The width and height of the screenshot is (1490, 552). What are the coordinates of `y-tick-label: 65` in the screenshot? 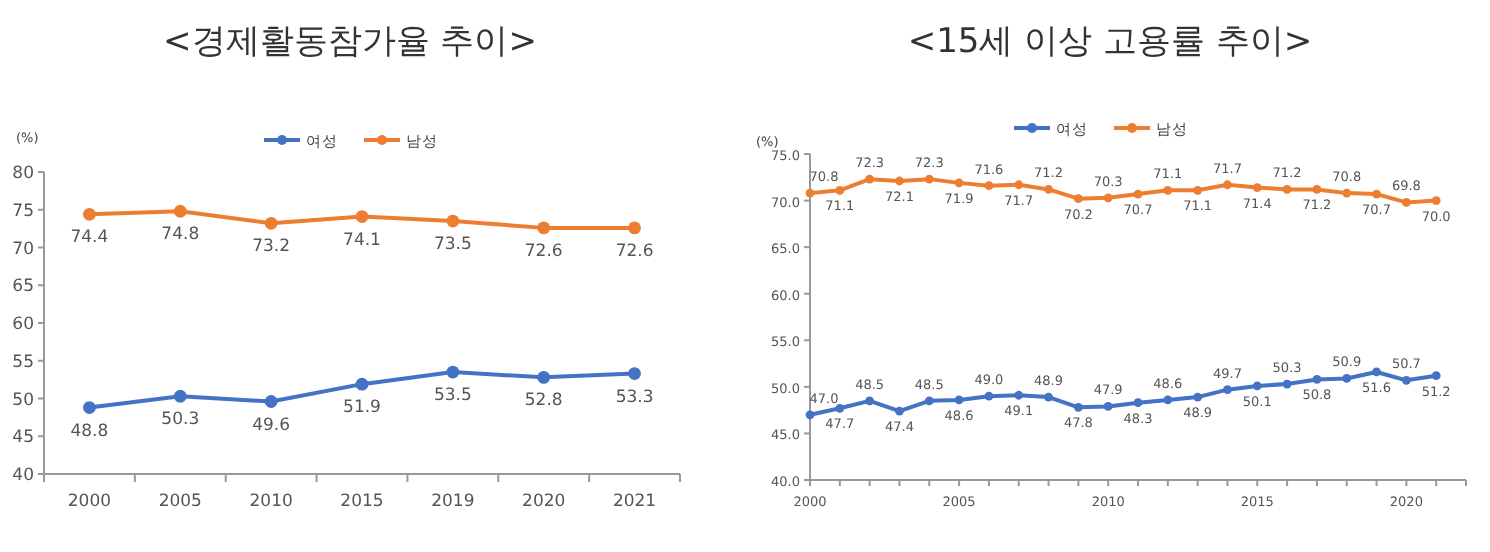 It's located at (23, 287).